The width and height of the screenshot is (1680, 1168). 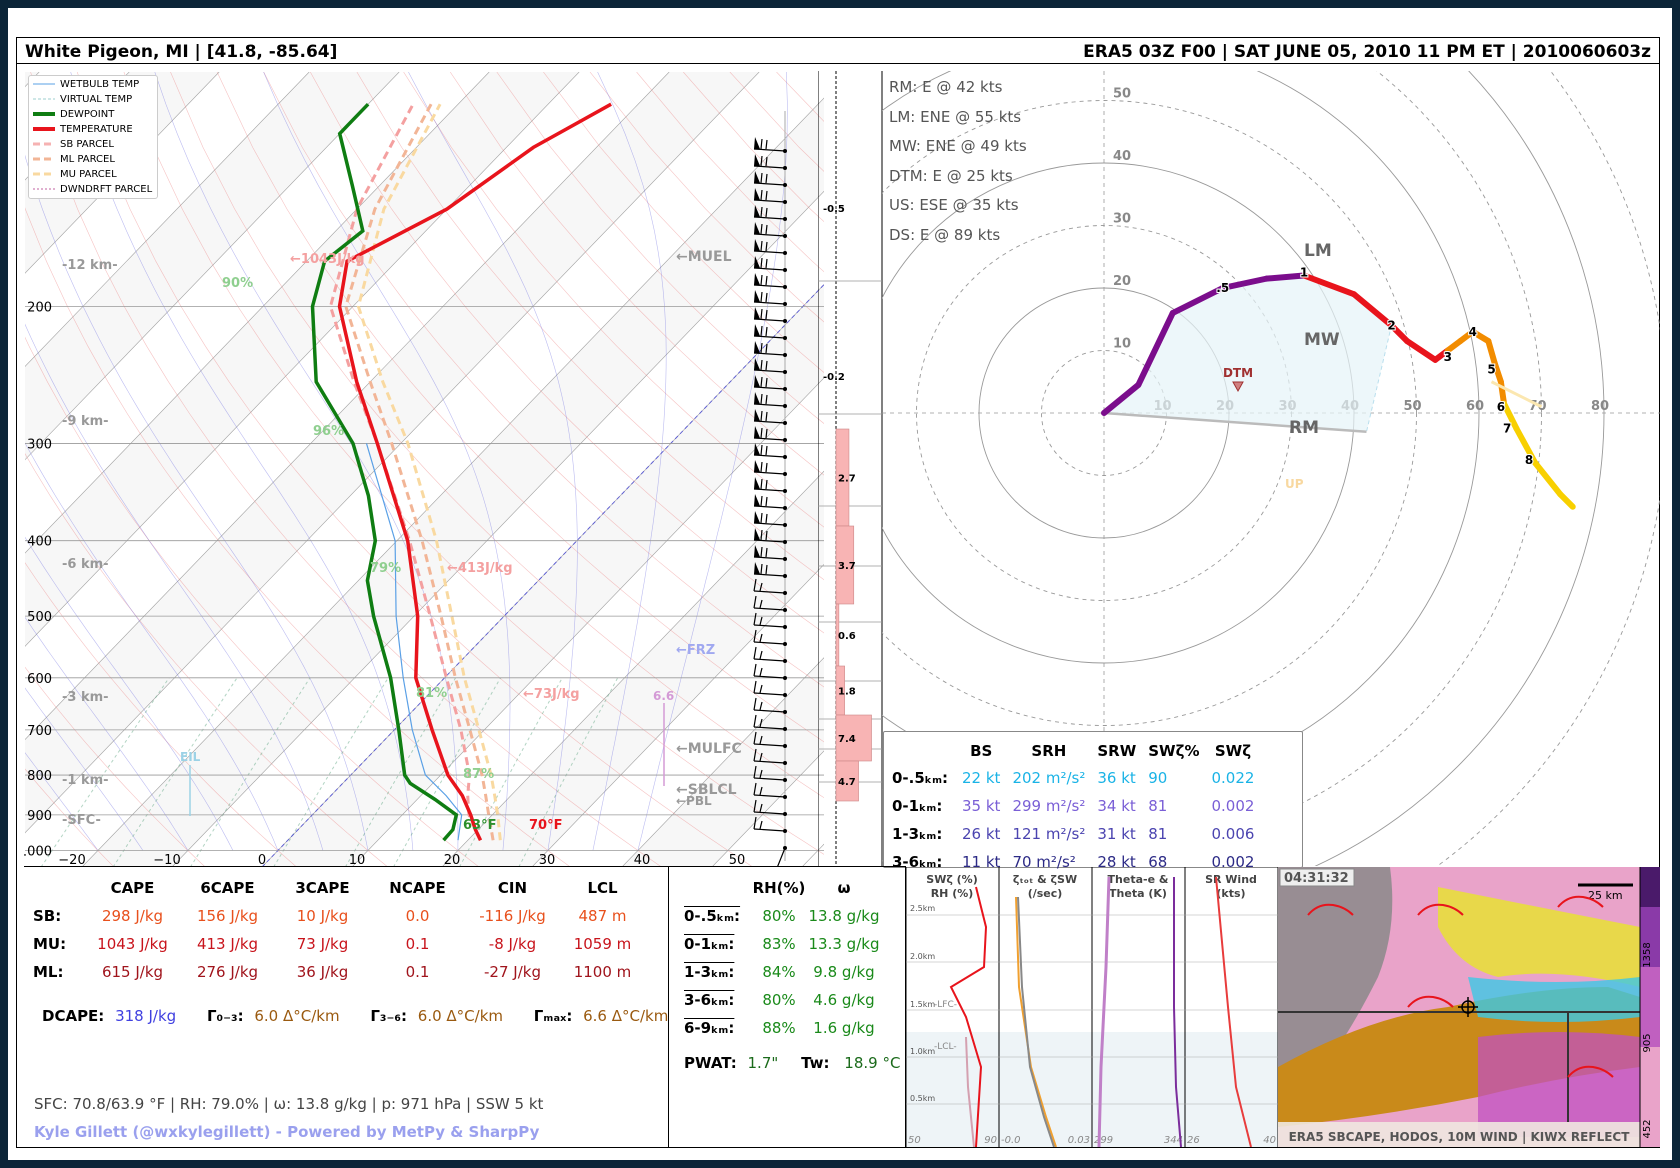 I want to click on temp-tick-label: −10, so click(x=166, y=860).